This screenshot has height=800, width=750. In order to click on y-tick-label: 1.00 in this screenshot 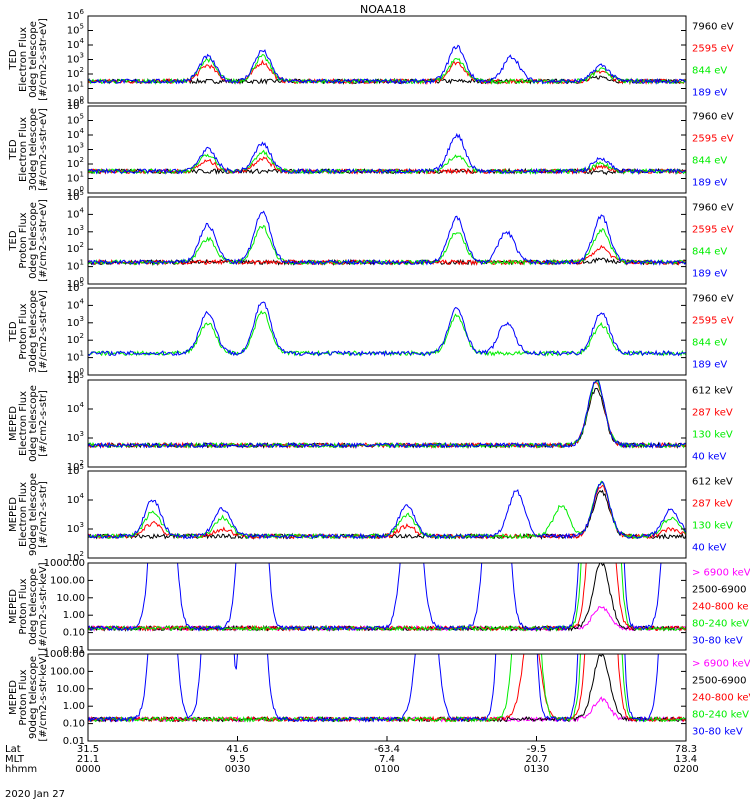, I will do `click(74, 615)`.